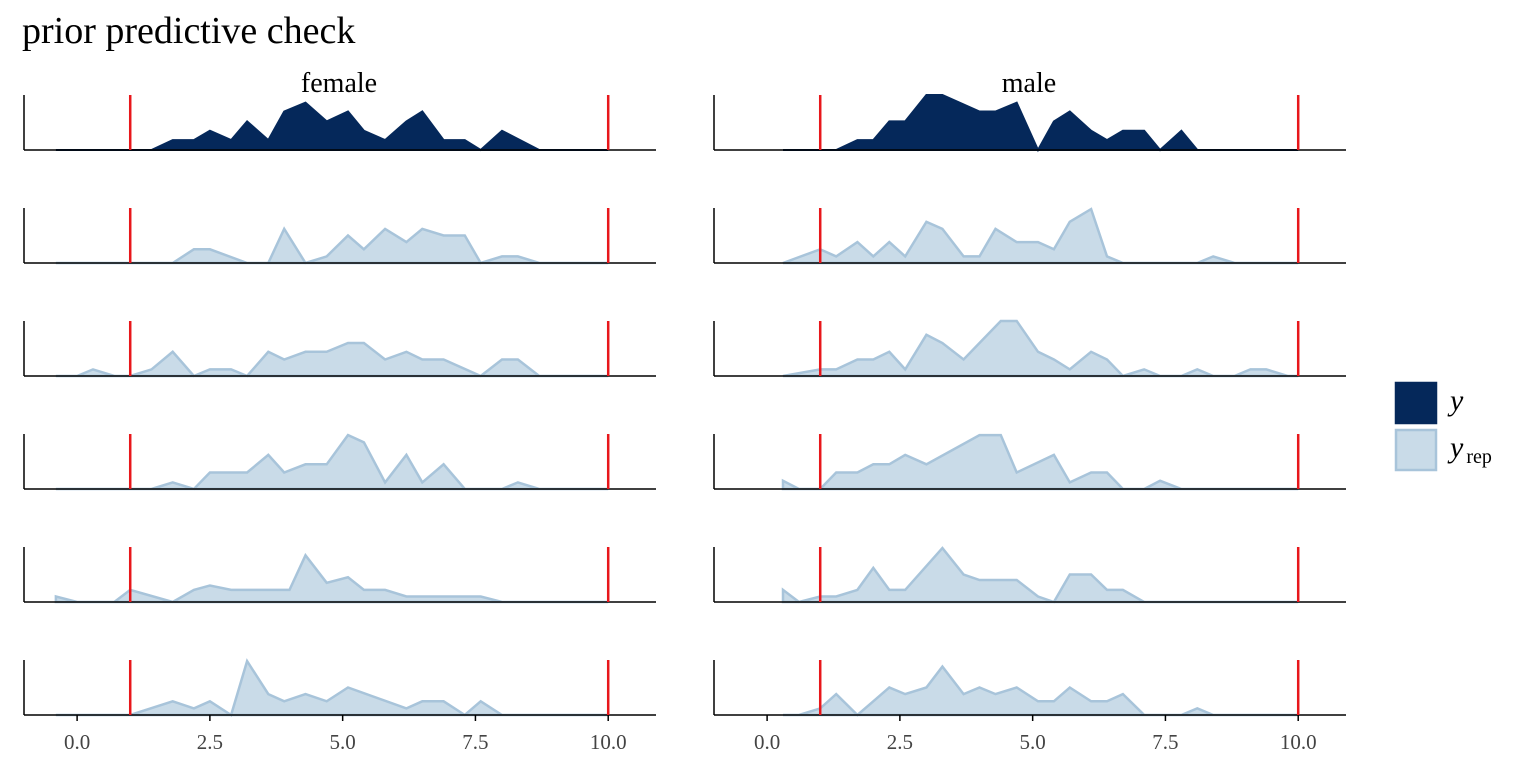 The width and height of the screenshot is (1536, 768). I want to click on legend-swatch-yrep, so click(1416, 450).